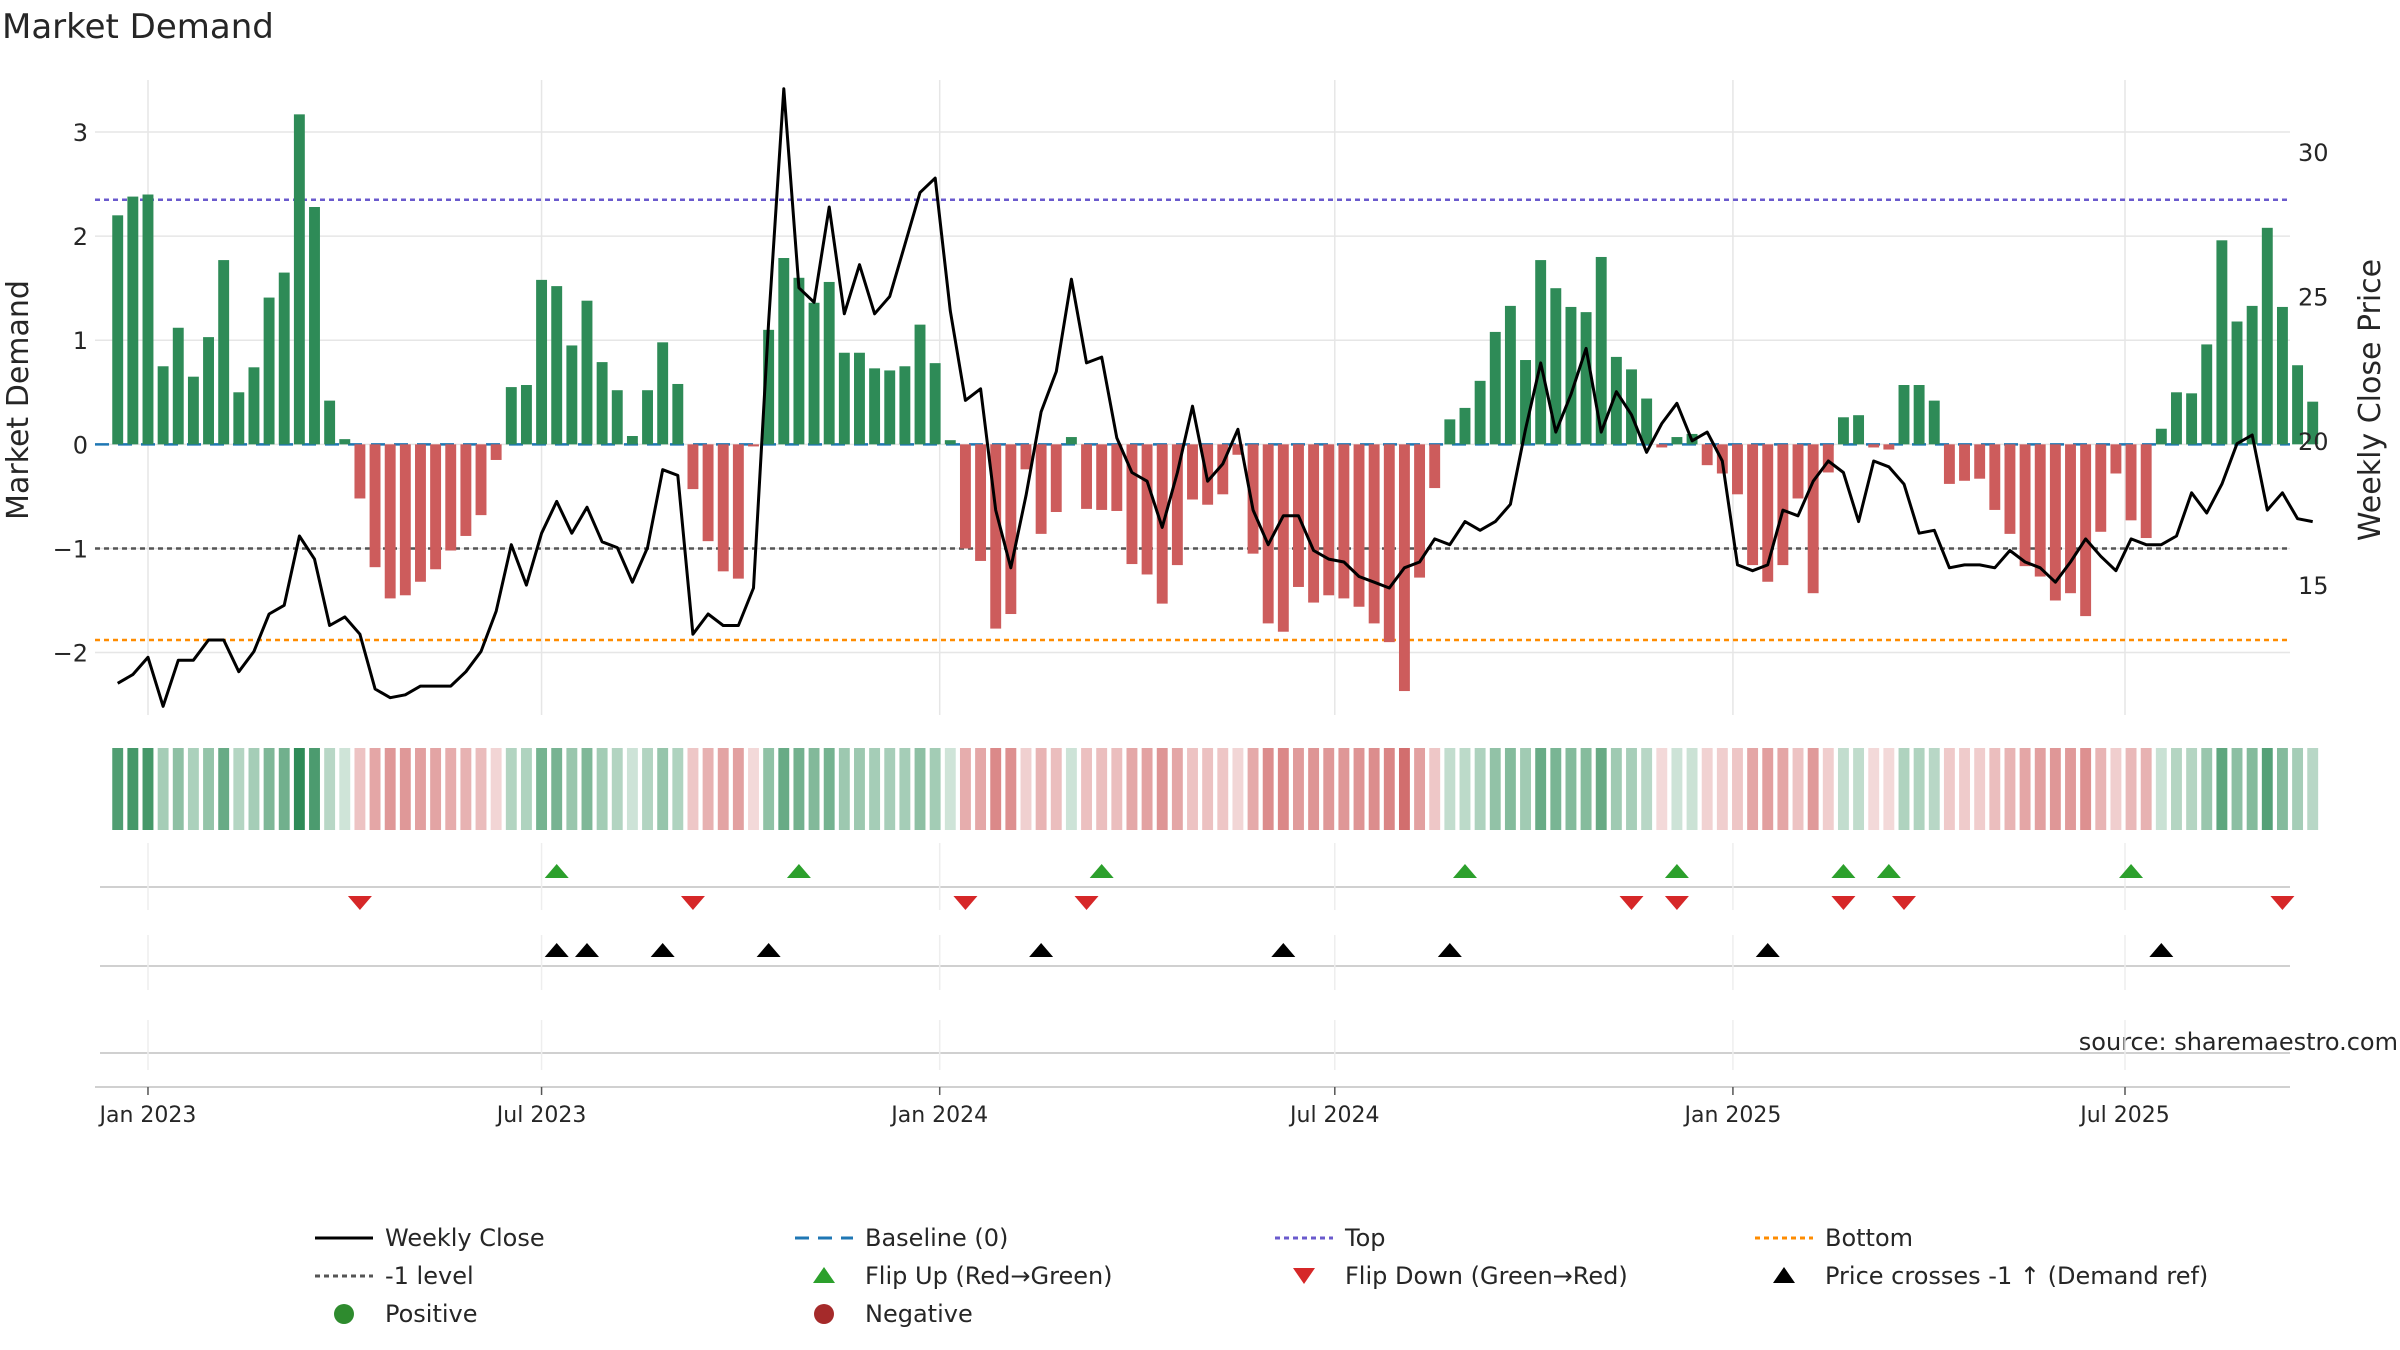 The height and width of the screenshot is (1350, 2400). I want to click on x-tick-label: Jan 2025, so click(1731, 1115).